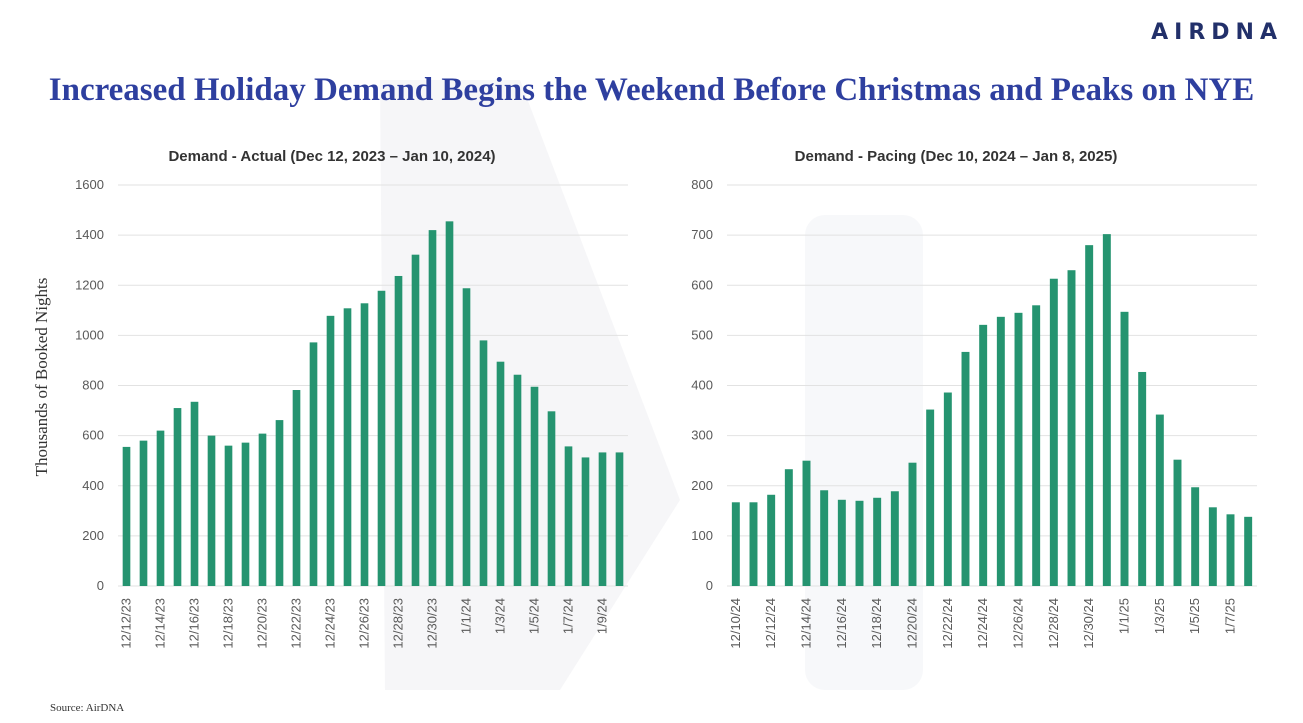 The image size is (1303, 723). I want to click on pacing-y-tick-label: 700, so click(702, 234).